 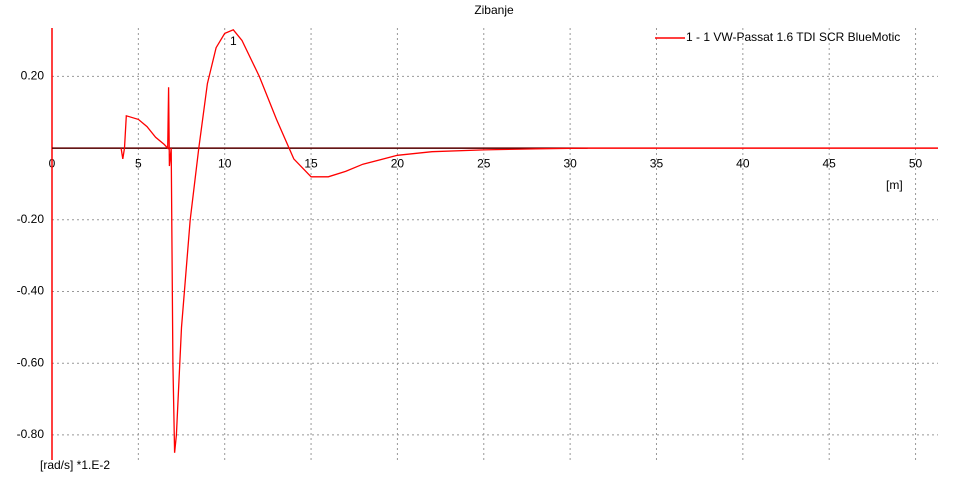 What do you see at coordinates (75, 465) in the screenshot?
I see `y-axis-label: [rad/s] *1.E-2` at bounding box center [75, 465].